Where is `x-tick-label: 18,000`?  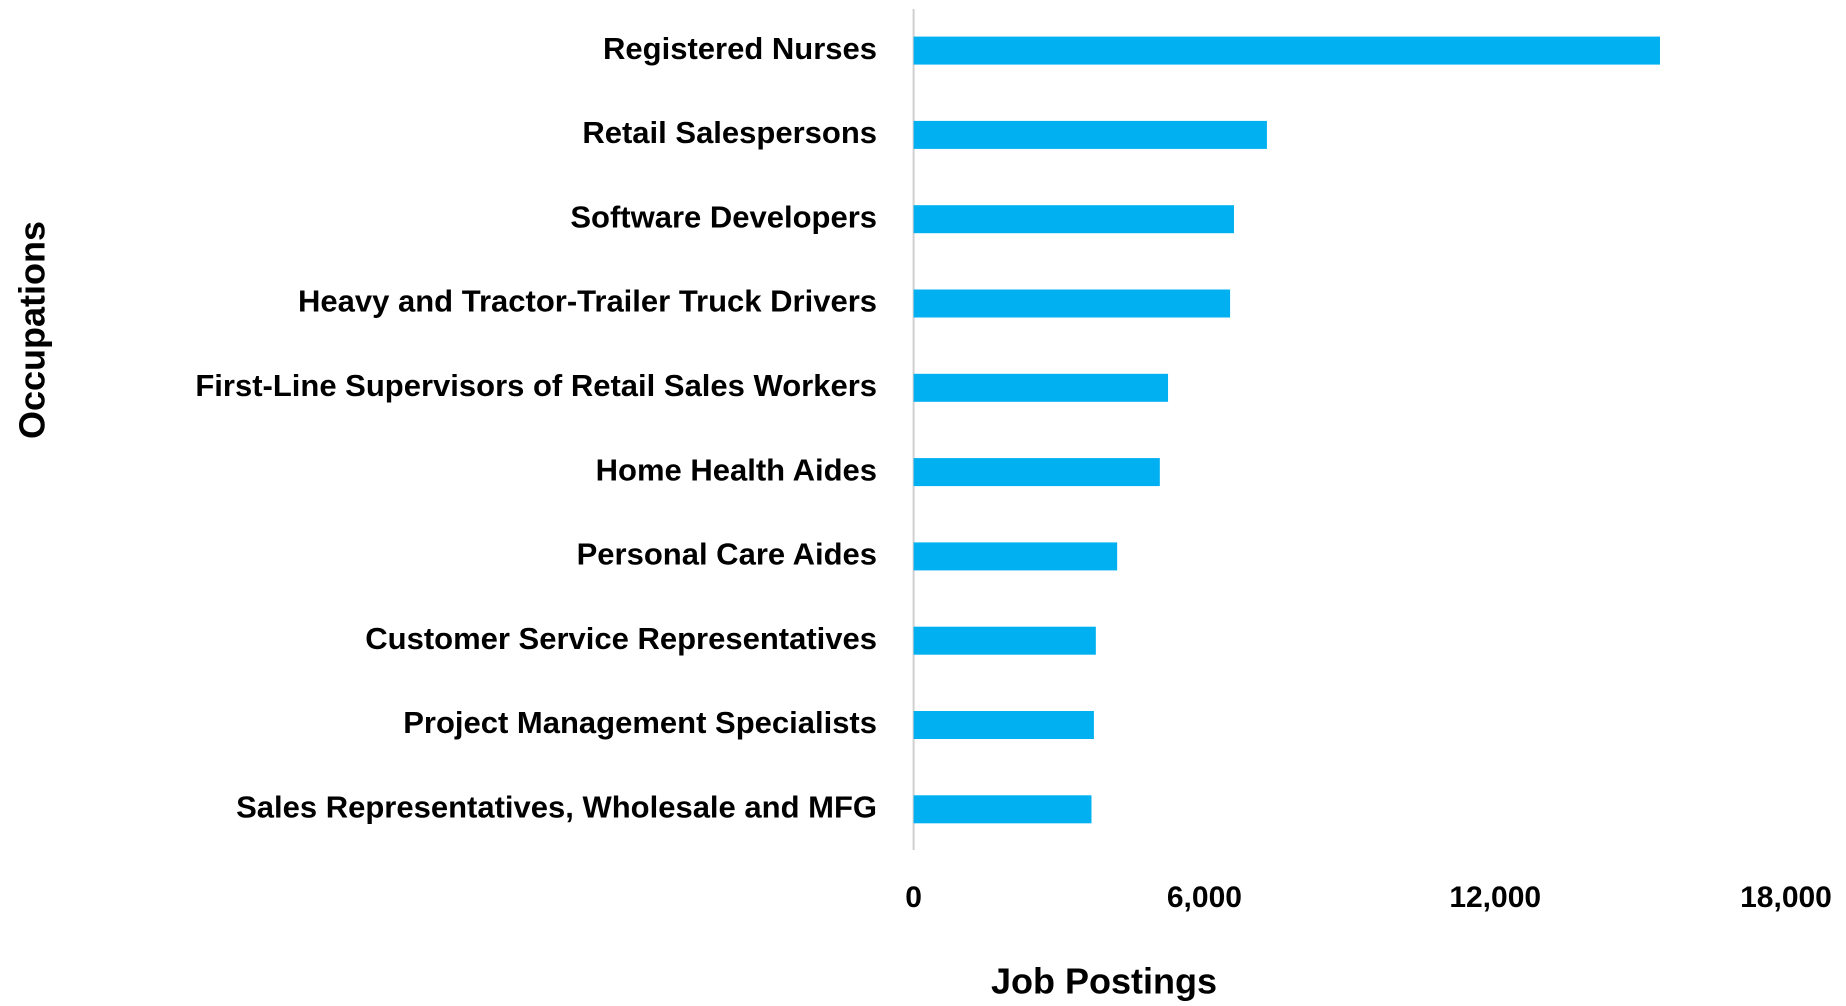
x-tick-label: 18,000 is located at coordinates (1786, 897).